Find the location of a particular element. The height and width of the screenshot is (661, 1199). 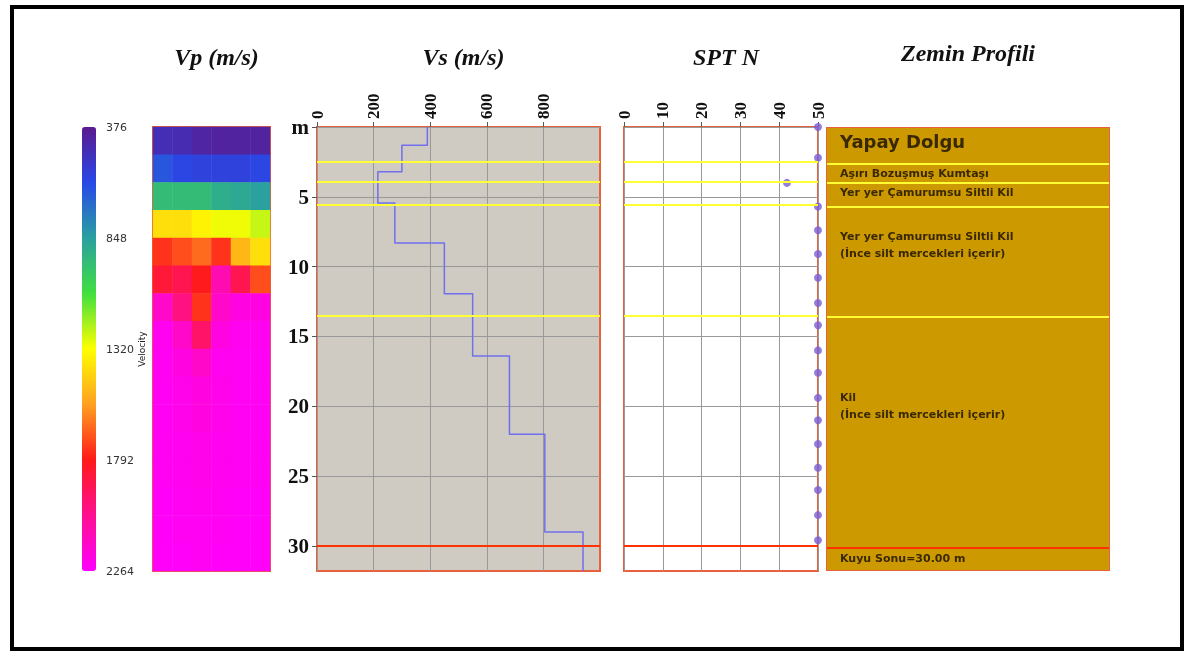

color-bar-label: 1792 is located at coordinates (120, 460).